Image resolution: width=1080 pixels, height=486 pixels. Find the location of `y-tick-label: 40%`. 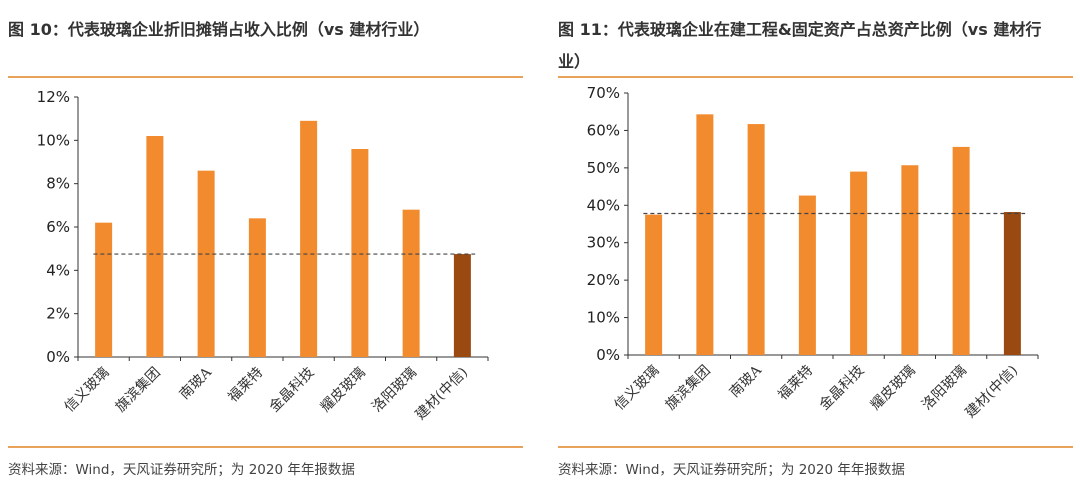

y-tick-label: 40% is located at coordinates (603, 205).